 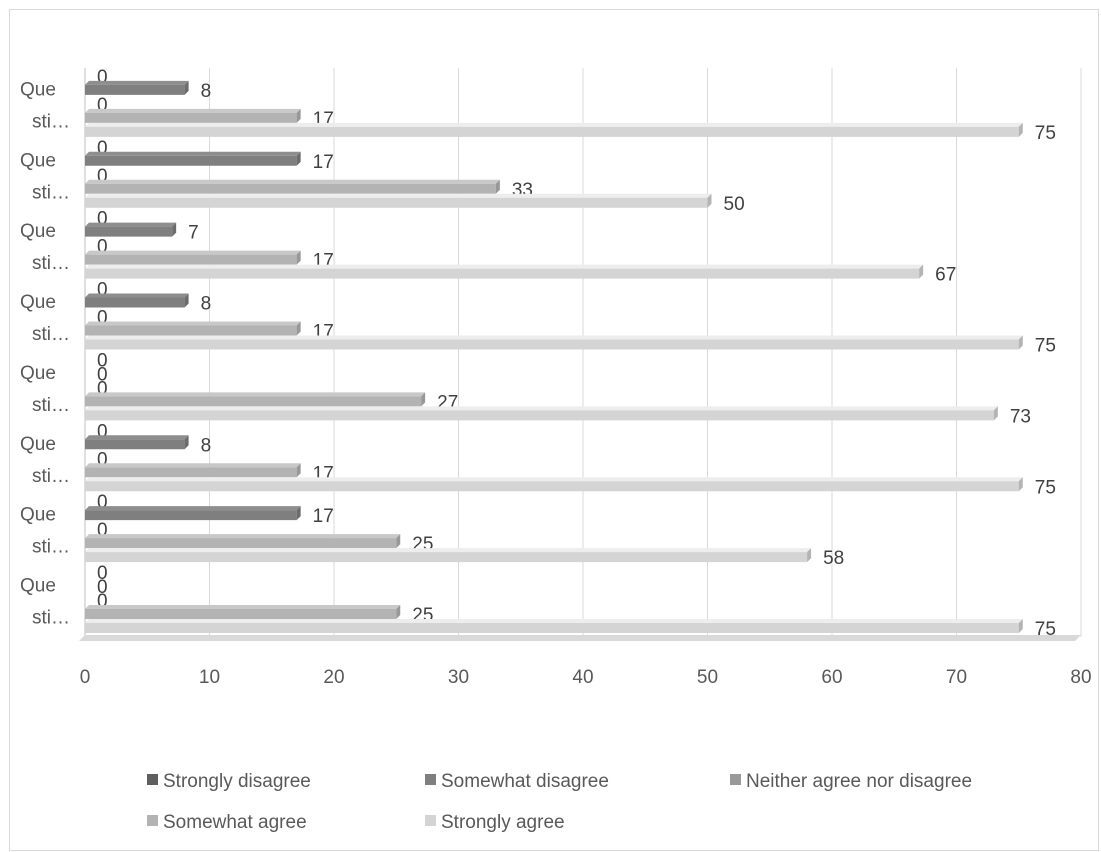 What do you see at coordinates (859, 781) in the screenshot?
I see `legend-label: Neither agree nor disagree` at bounding box center [859, 781].